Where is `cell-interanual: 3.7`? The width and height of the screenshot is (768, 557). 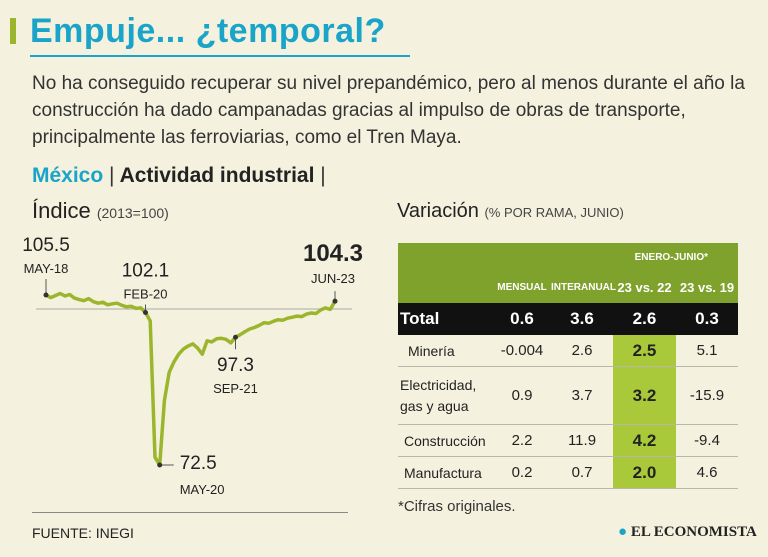 cell-interanual: 3.7 is located at coordinates (582, 395).